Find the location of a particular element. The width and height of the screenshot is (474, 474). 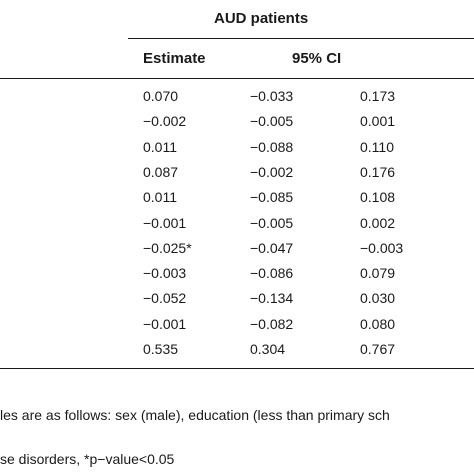

ci-upper-cell: 0.767 is located at coordinates (378, 349).